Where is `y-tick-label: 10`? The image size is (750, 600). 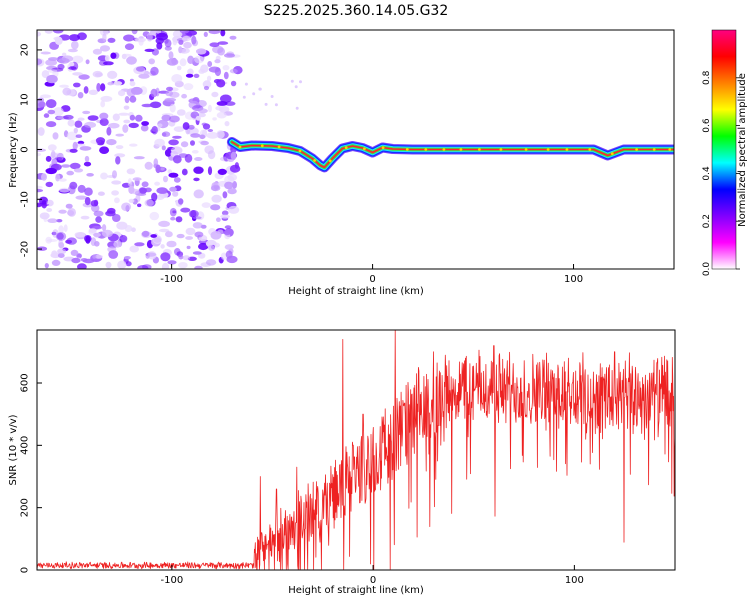 y-tick-label: 10 is located at coordinates (25, 99).